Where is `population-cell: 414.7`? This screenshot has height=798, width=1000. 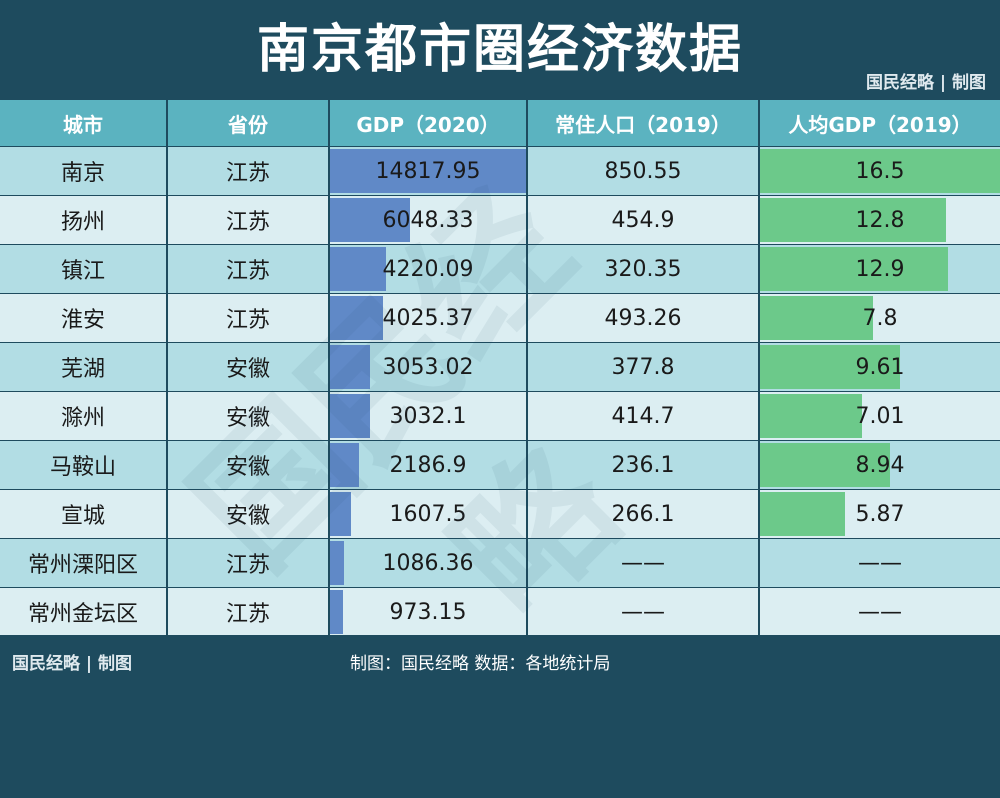 population-cell: 414.7 is located at coordinates (643, 416).